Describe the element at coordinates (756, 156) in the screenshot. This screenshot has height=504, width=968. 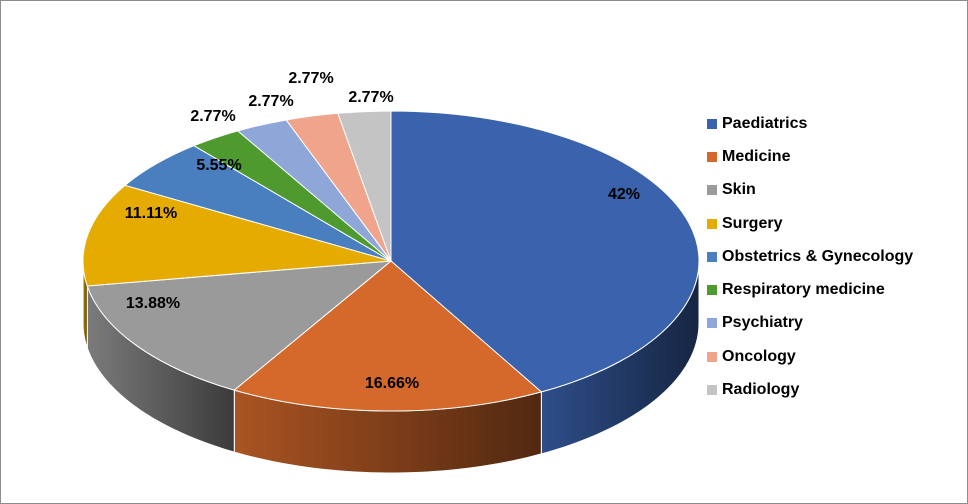
I see `legend-label: Medicine` at that location.